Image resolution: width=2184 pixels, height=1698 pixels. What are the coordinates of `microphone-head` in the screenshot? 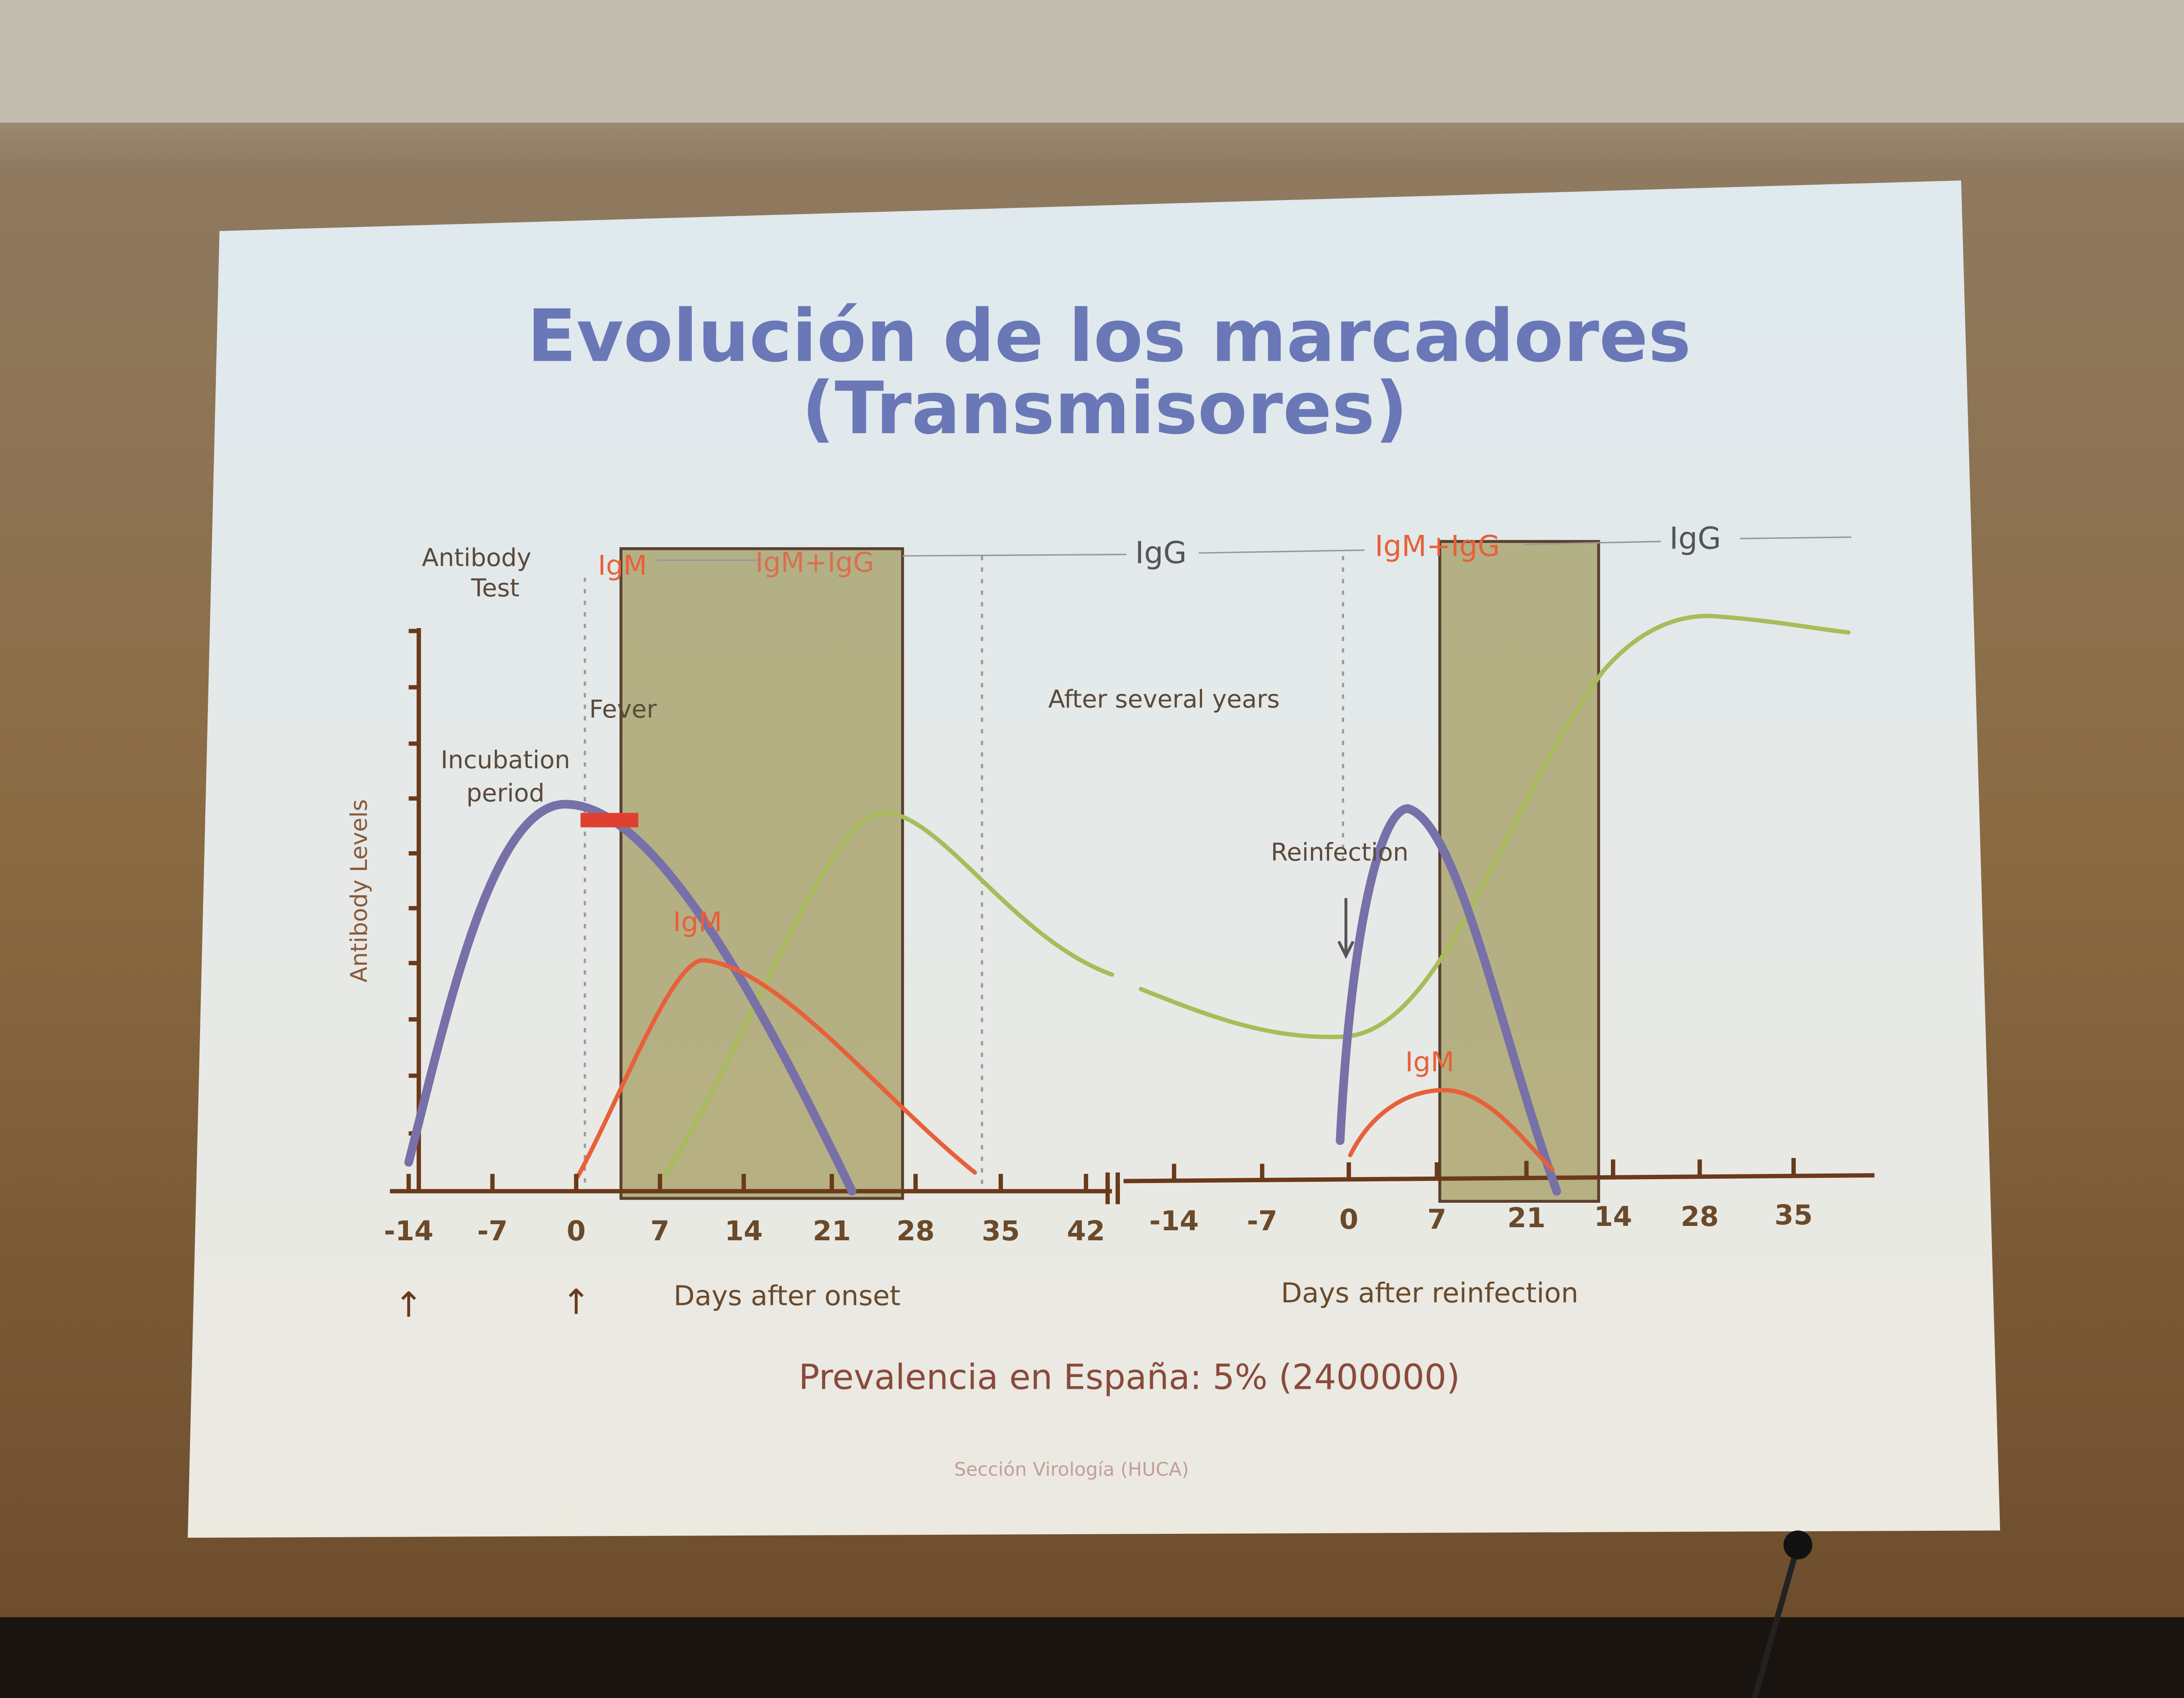 It's located at (1798, 1545).